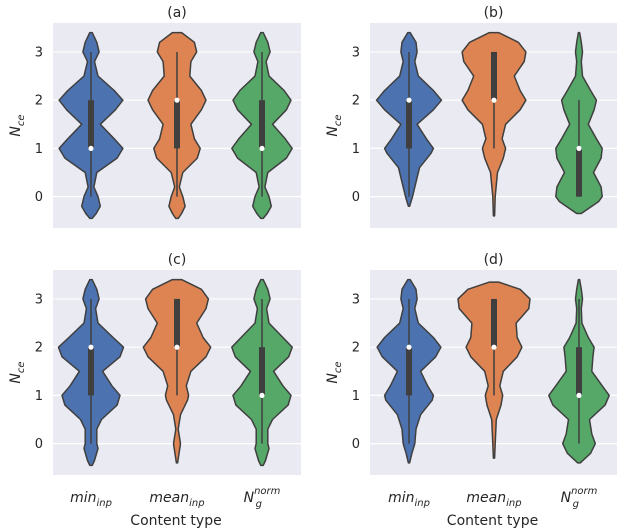 This screenshot has height=529, width=617. I want to click on panel-title: (b), so click(494, 13).